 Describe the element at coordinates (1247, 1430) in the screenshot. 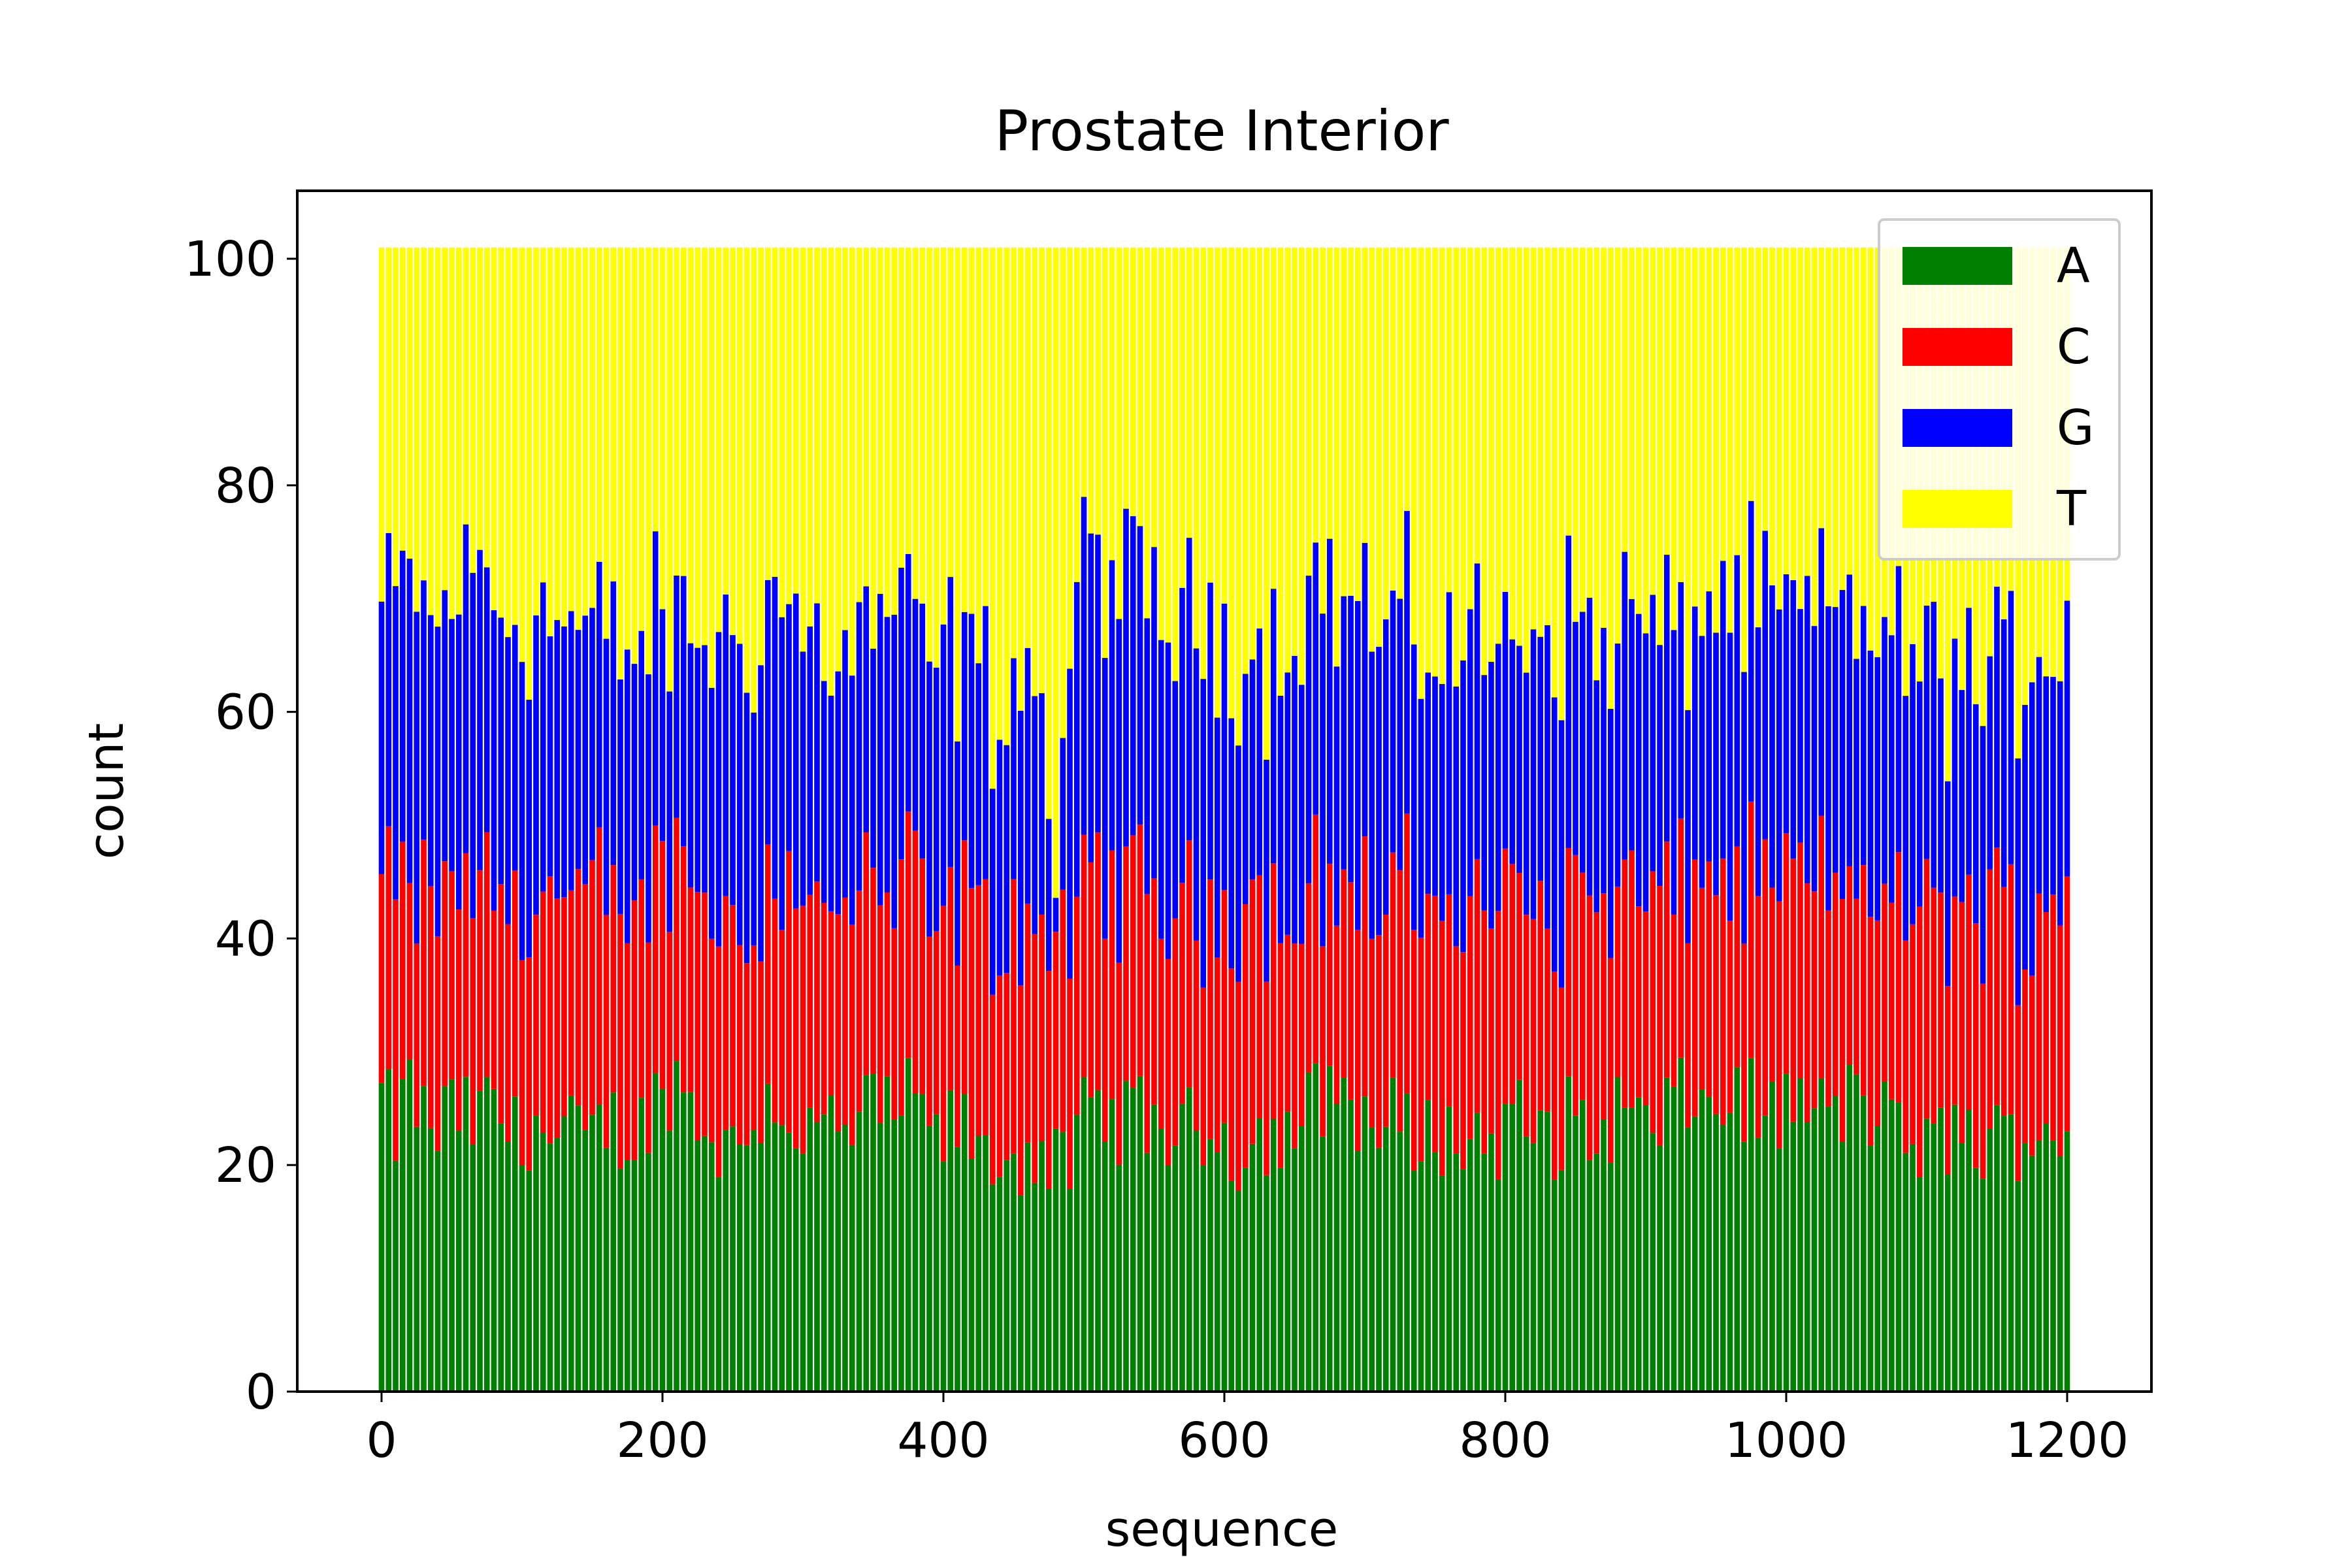

I see `x-axis: 0 200 400 600 800 1000 1200` at that location.